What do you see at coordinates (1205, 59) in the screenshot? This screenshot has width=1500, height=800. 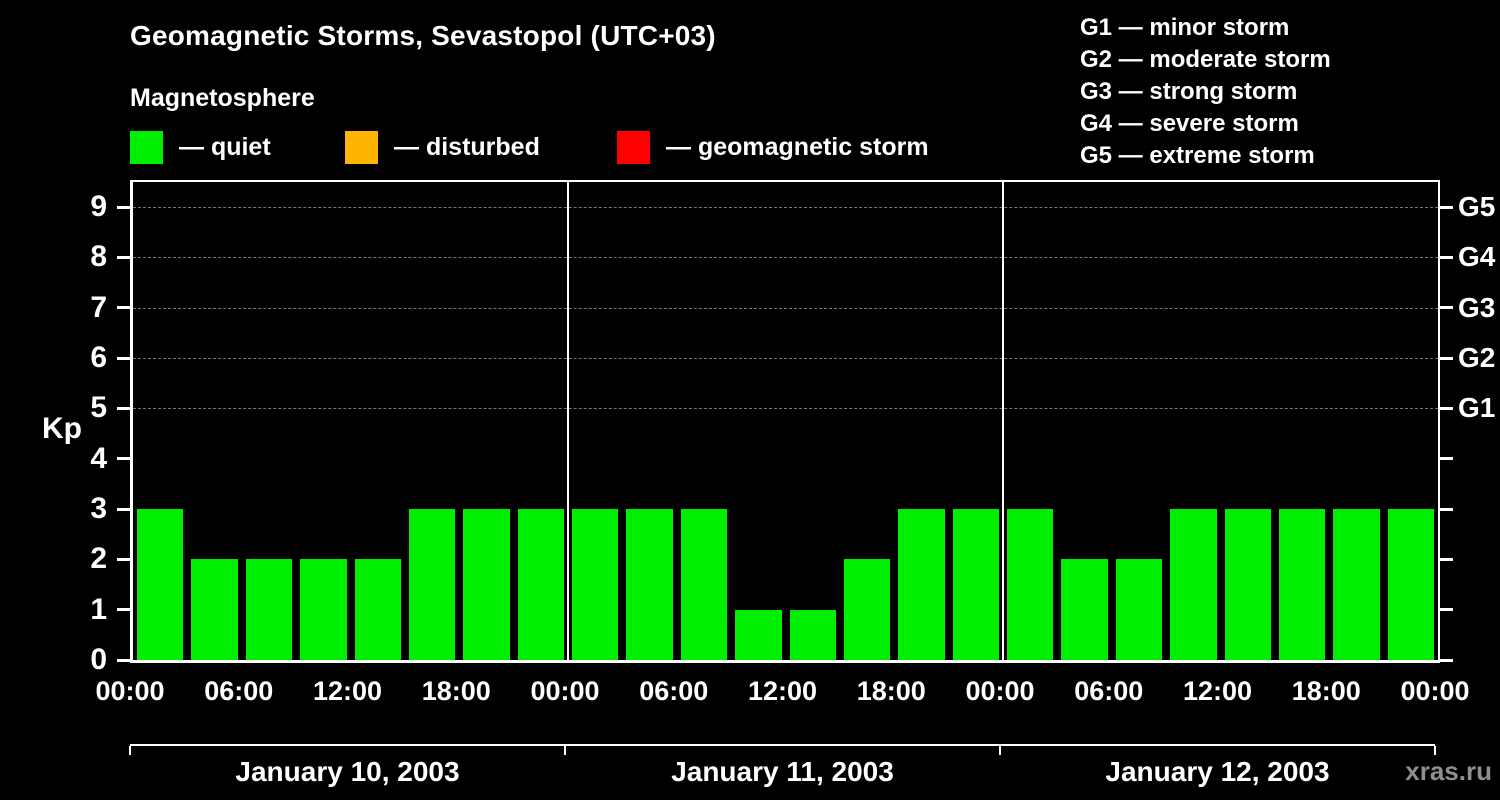 I see `storm-scale-line: G2 — moderate storm` at bounding box center [1205, 59].